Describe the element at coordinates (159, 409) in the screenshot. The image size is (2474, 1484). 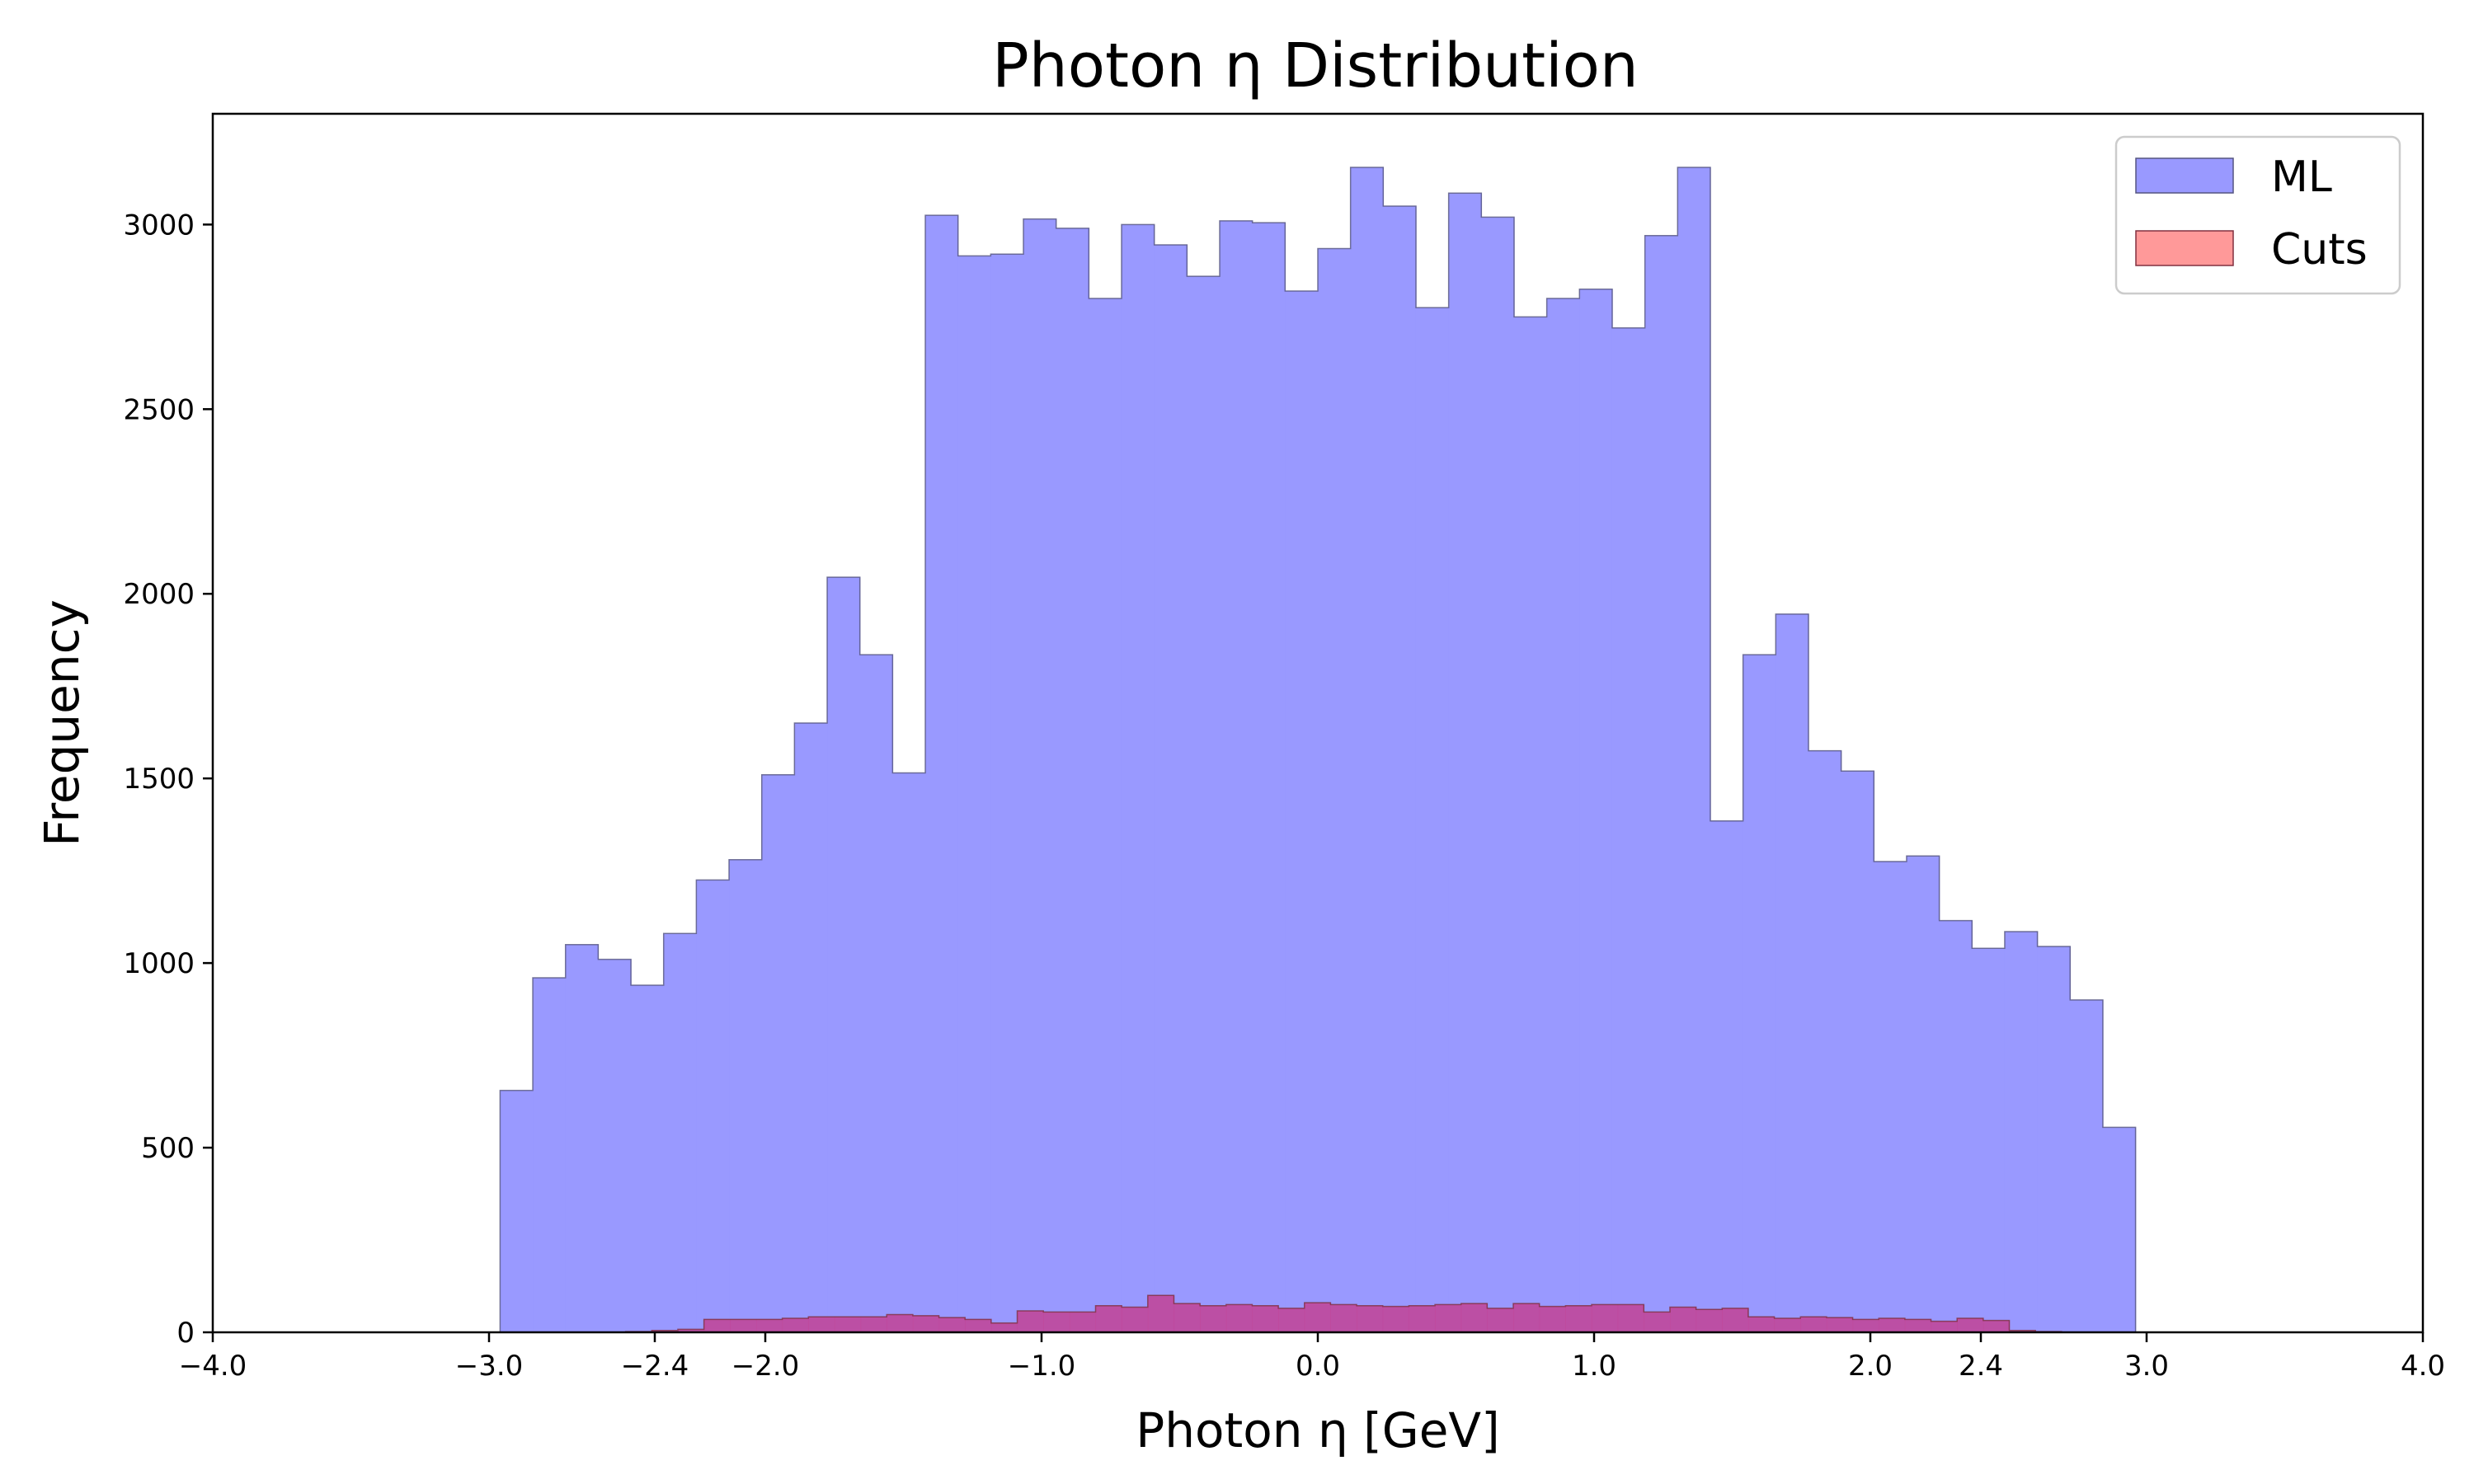
I see `y-tick-label: 2500` at that location.